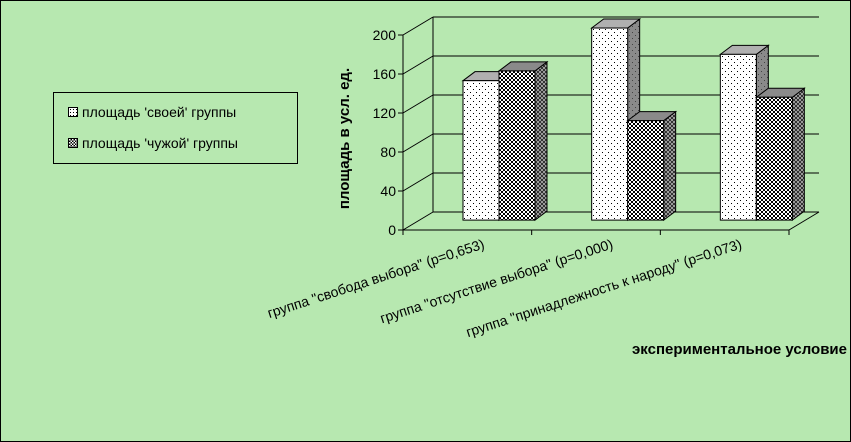 This screenshot has width=851, height=442. What do you see at coordinates (388, 191) in the screenshot?
I see `y-tick-label: 40` at bounding box center [388, 191].